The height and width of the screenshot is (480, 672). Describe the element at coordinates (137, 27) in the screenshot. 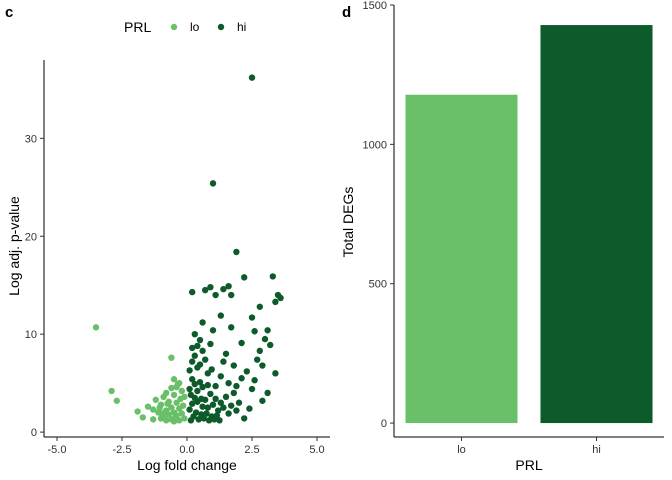

I see `legend-title: PRL` at that location.